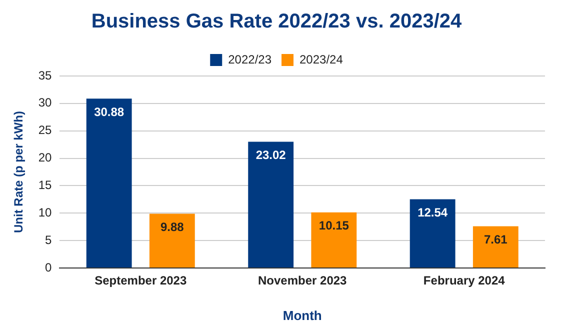  What do you see at coordinates (45, 157) in the screenshot?
I see `y-tick-label: 20` at bounding box center [45, 157].